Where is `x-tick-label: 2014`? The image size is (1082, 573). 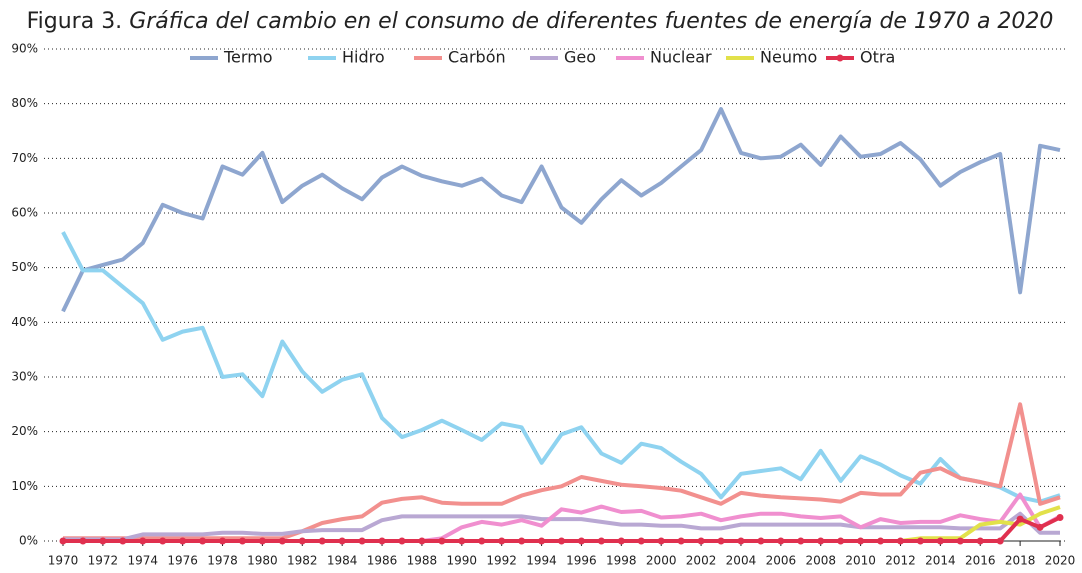 x-tick-label: 2014 is located at coordinates (940, 561).